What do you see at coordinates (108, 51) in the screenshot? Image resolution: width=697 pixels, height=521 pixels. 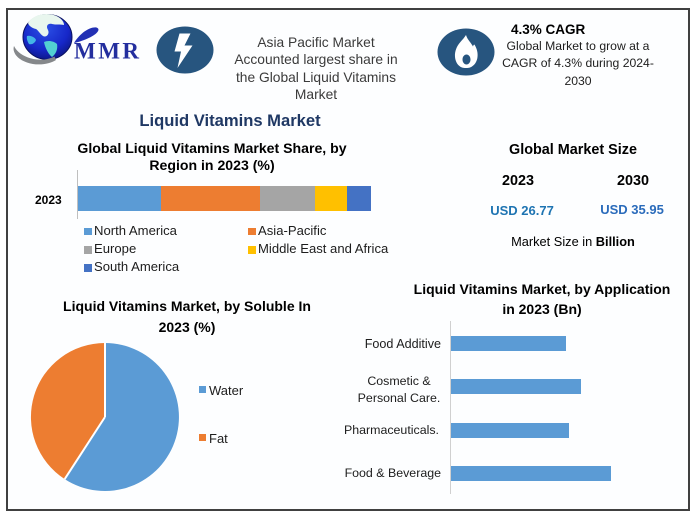 I see `svg-text: MMR` at bounding box center [108, 51].